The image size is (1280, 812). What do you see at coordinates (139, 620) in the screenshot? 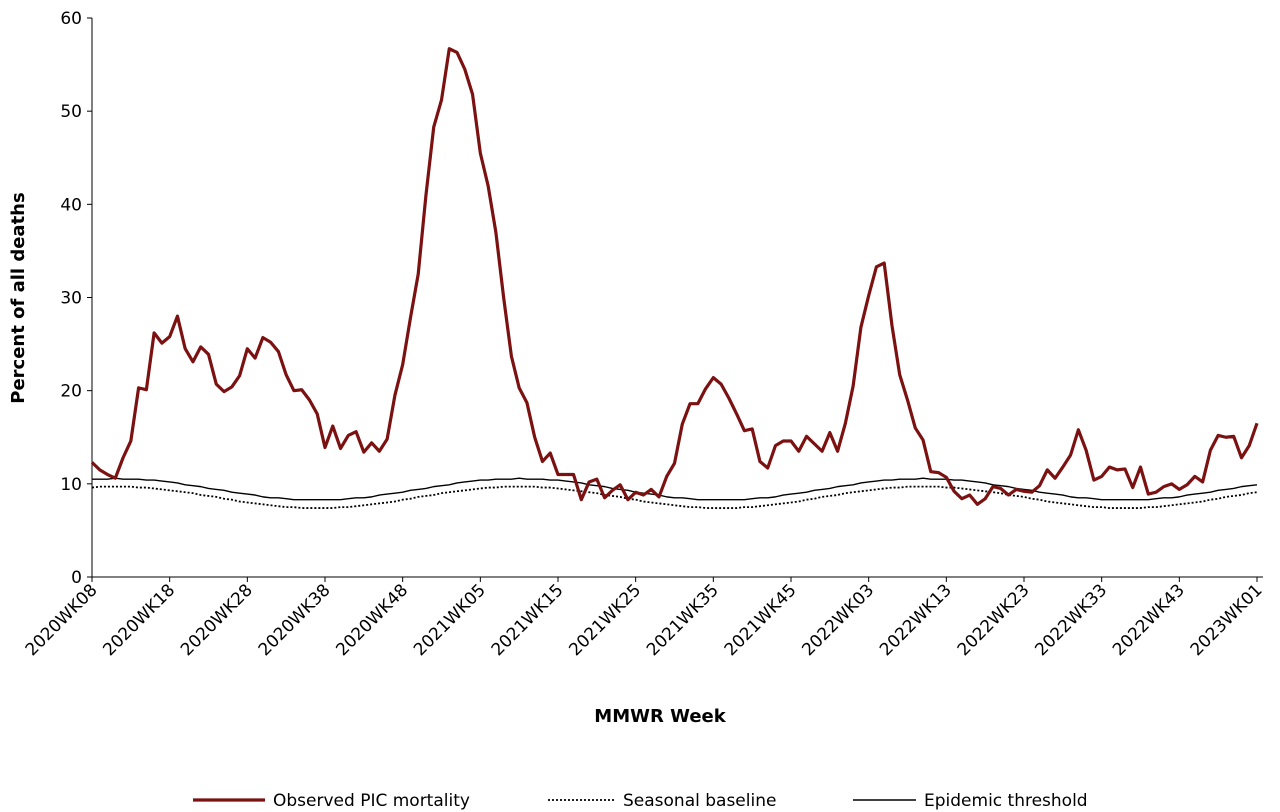
I see `x-tick-label: 2020WK18` at bounding box center [139, 620].